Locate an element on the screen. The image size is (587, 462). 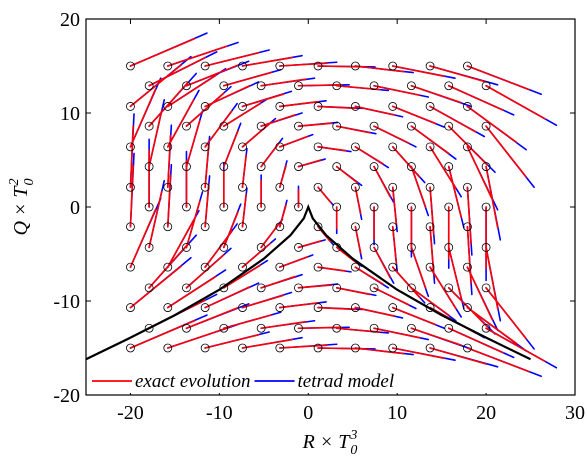
y-label-sub: 0 is located at coordinates (29, 181).